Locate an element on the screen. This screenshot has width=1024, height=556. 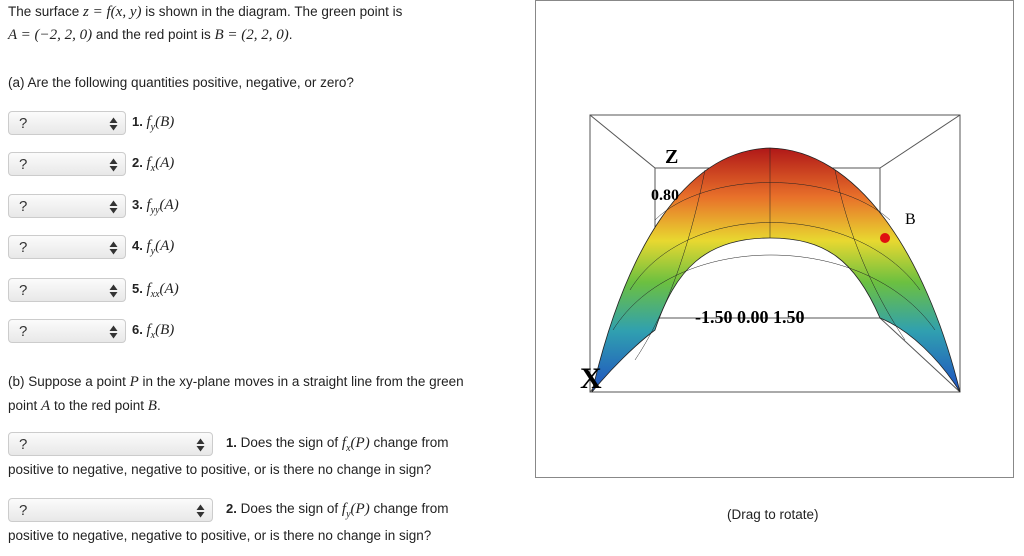
z-axis-label: Z is located at coordinates (671, 157).